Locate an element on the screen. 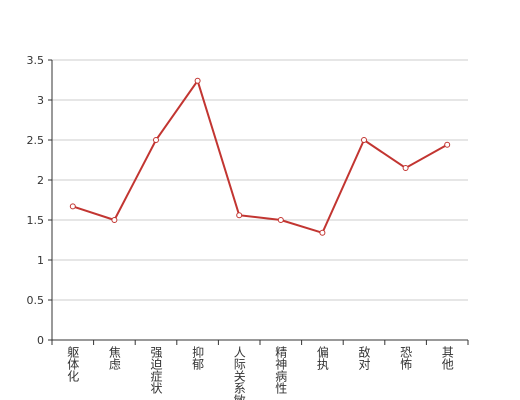 The image size is (520, 400). x-tick-label: 抑郁 is located at coordinates (198, 358).